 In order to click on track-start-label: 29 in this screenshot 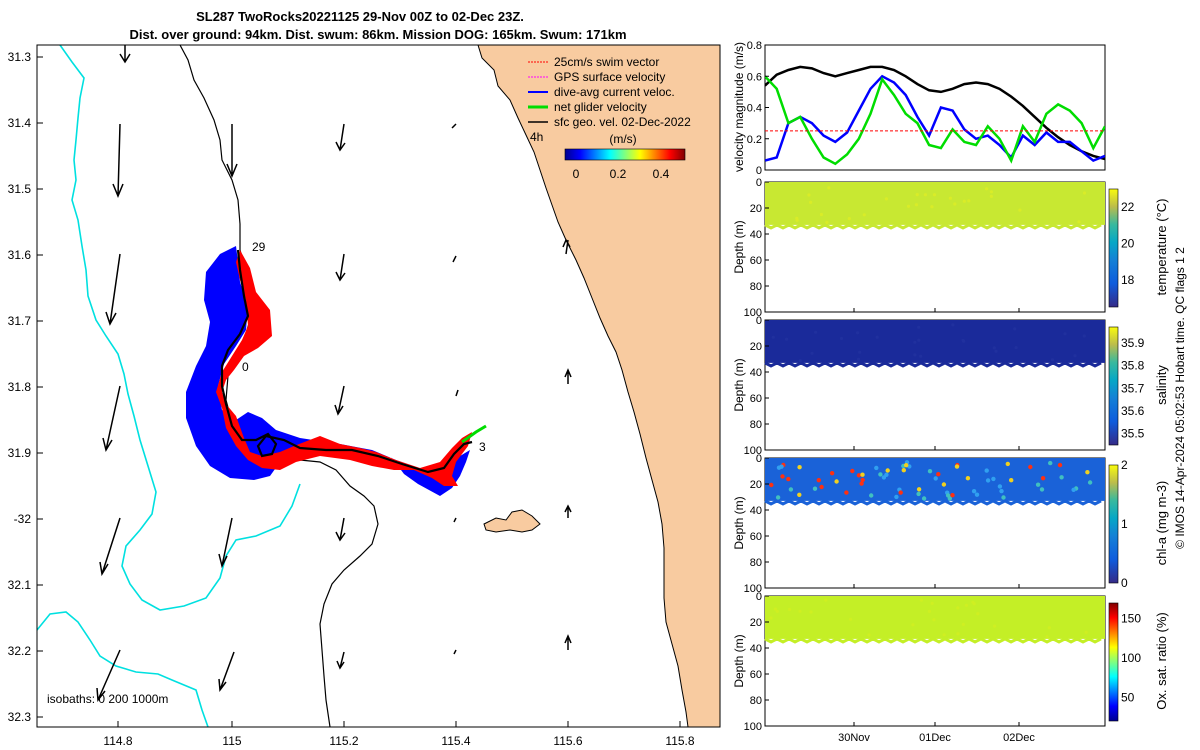, I will do `click(259, 247)`.